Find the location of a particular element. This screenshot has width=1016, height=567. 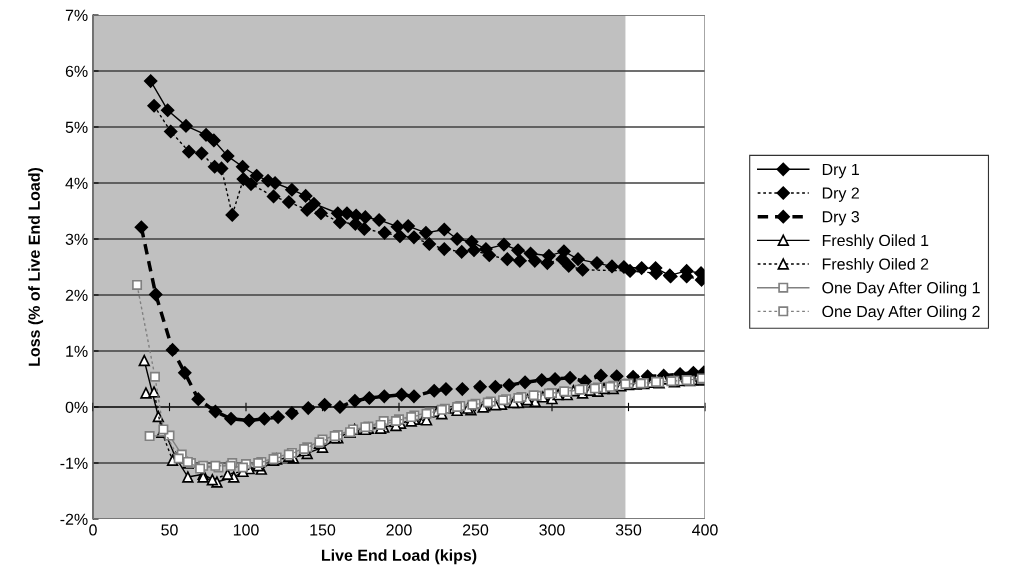

x-tick-label: 350 is located at coordinates (628, 530).